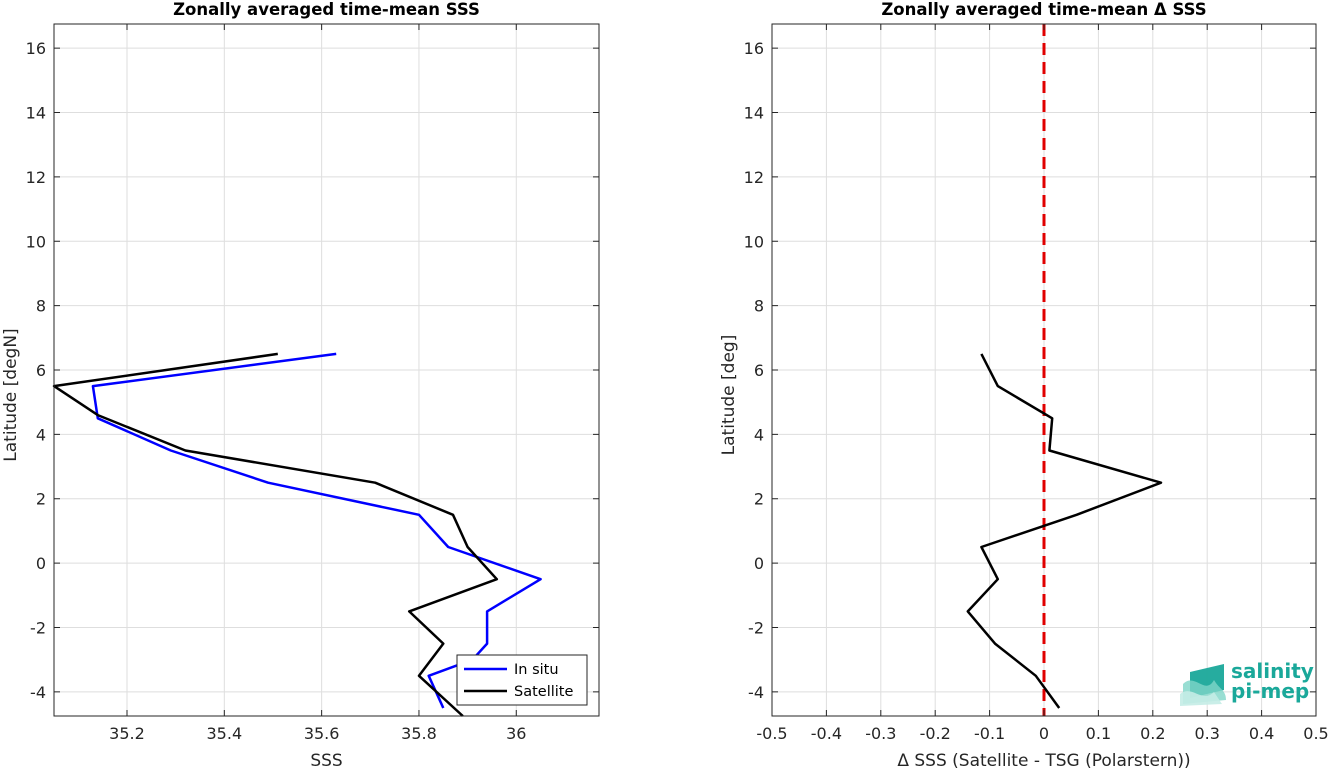  I want to click on x-tick-label: 35.2, so click(127, 733).